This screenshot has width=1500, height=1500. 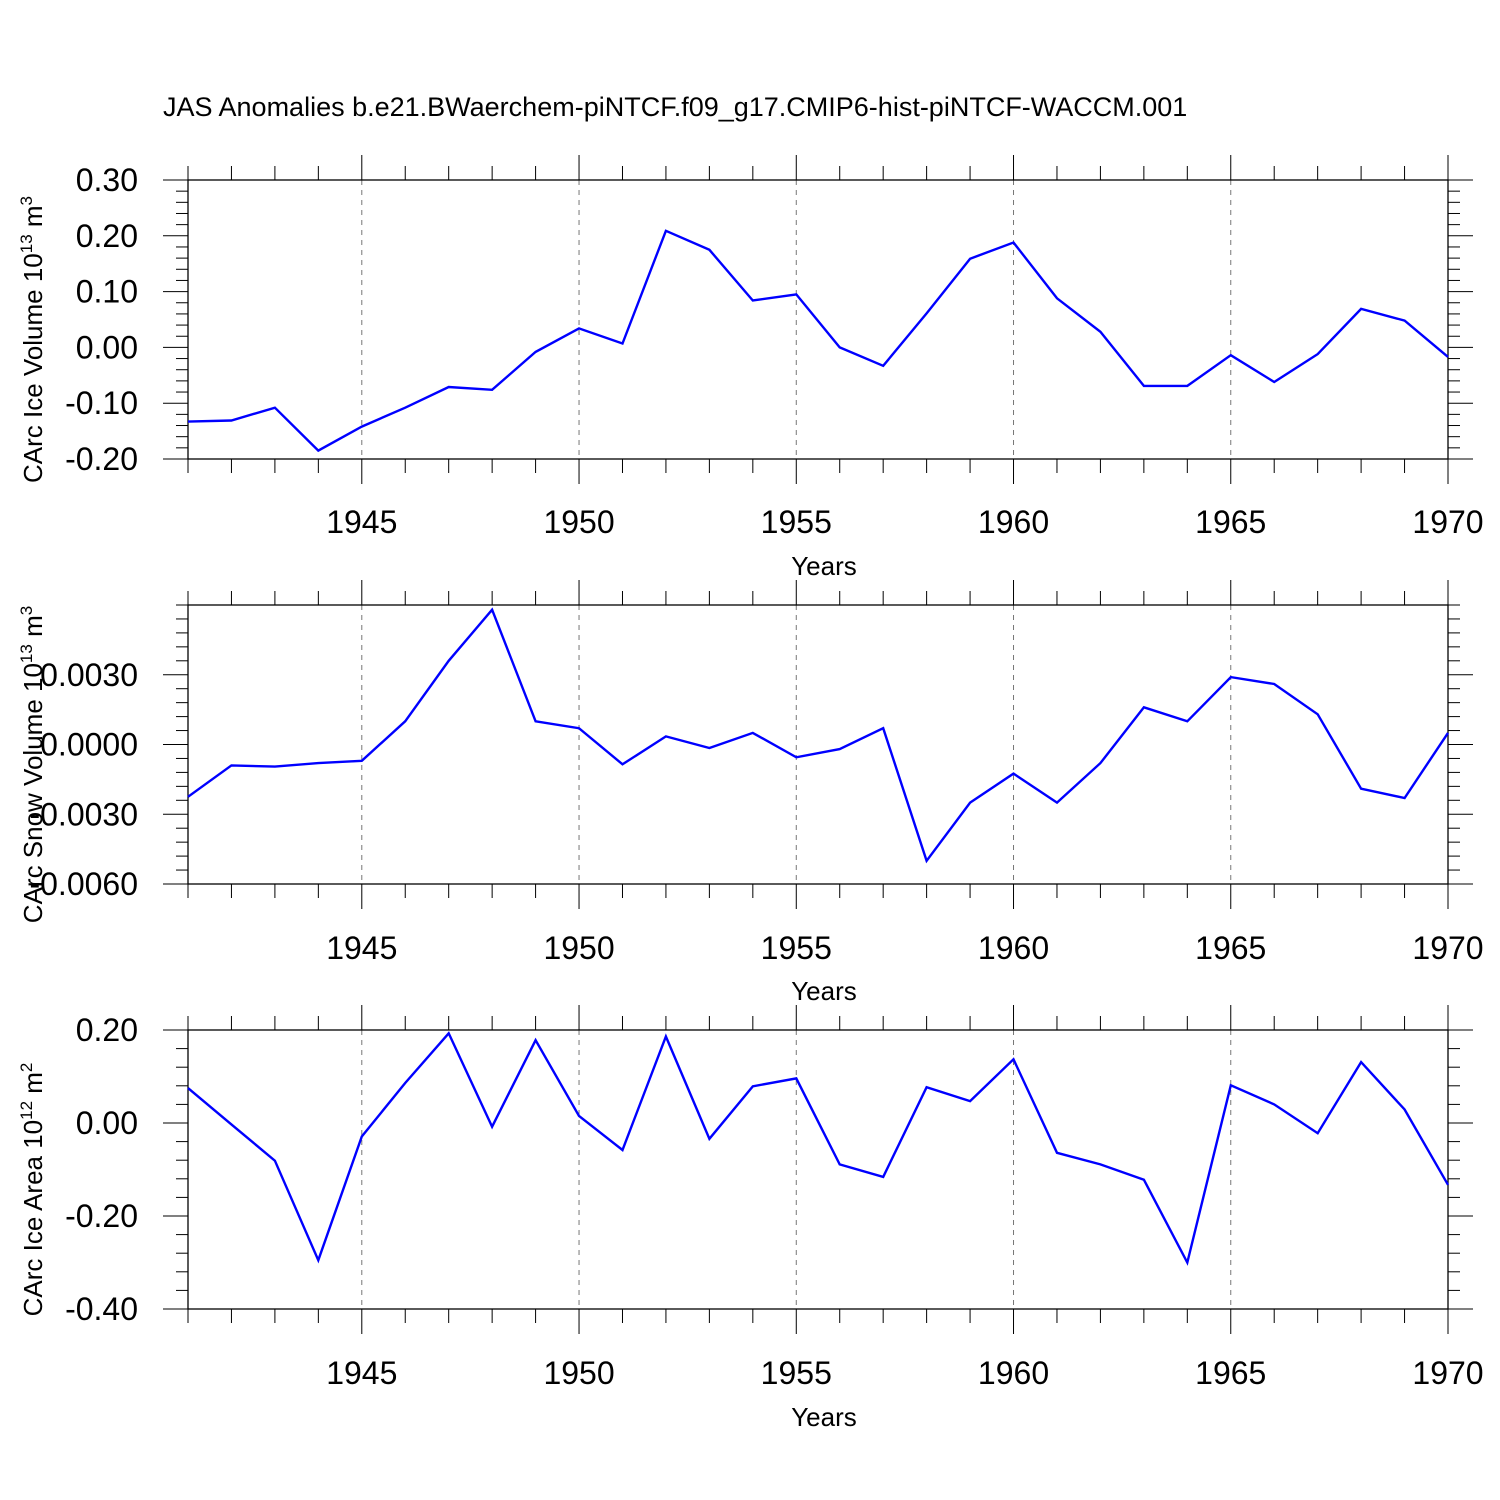 I want to click on y-tick-label: 0.0000, so click(x=89, y=745).